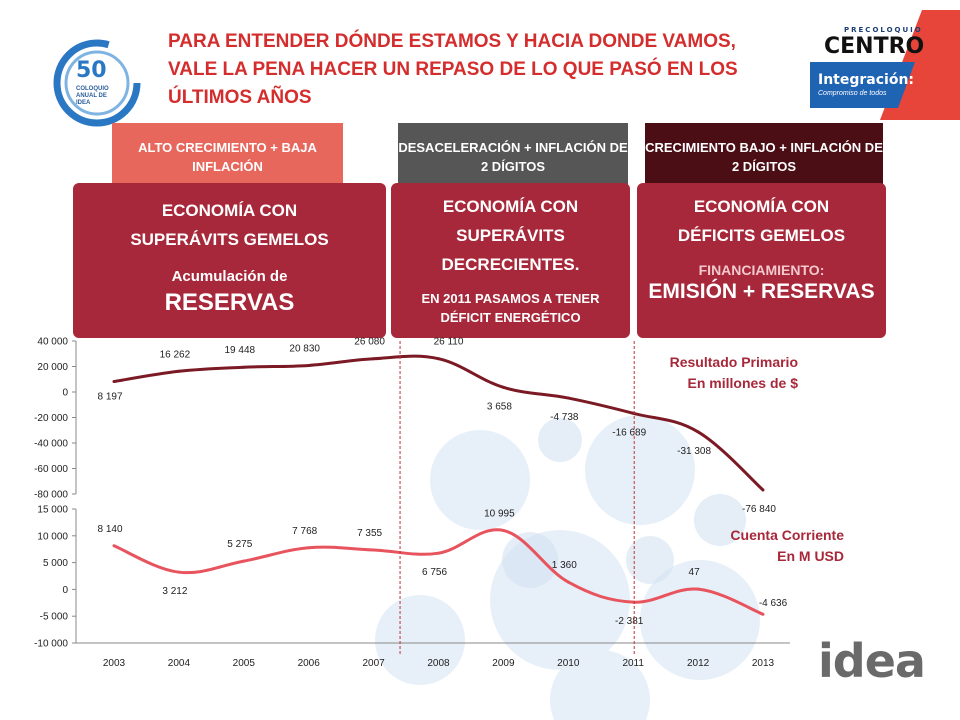 The image size is (960, 720). Describe the element at coordinates (759, 509) in the screenshot. I see `data-label: -76 840` at that location.